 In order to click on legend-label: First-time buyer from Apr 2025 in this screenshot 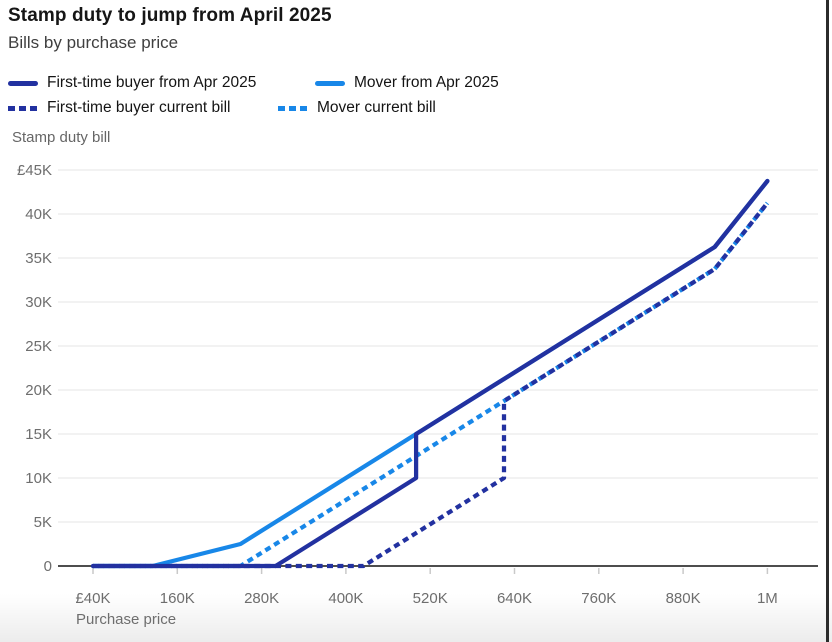, I will do `click(152, 82)`.